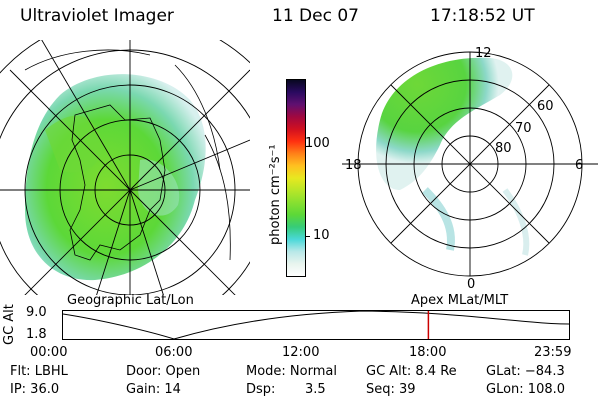 The height and width of the screenshot is (400, 600). I want to click on altitude-plot-frame, so click(316, 325).